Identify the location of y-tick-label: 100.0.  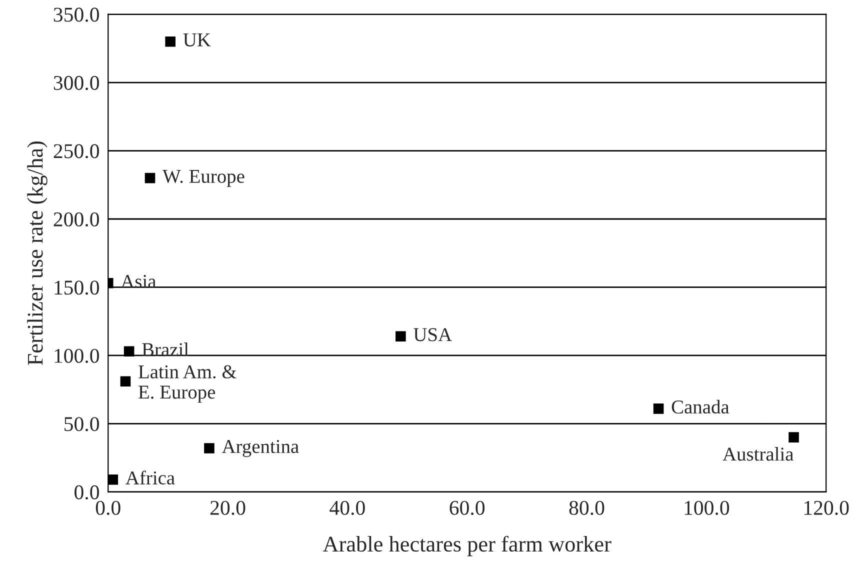
(76, 355).